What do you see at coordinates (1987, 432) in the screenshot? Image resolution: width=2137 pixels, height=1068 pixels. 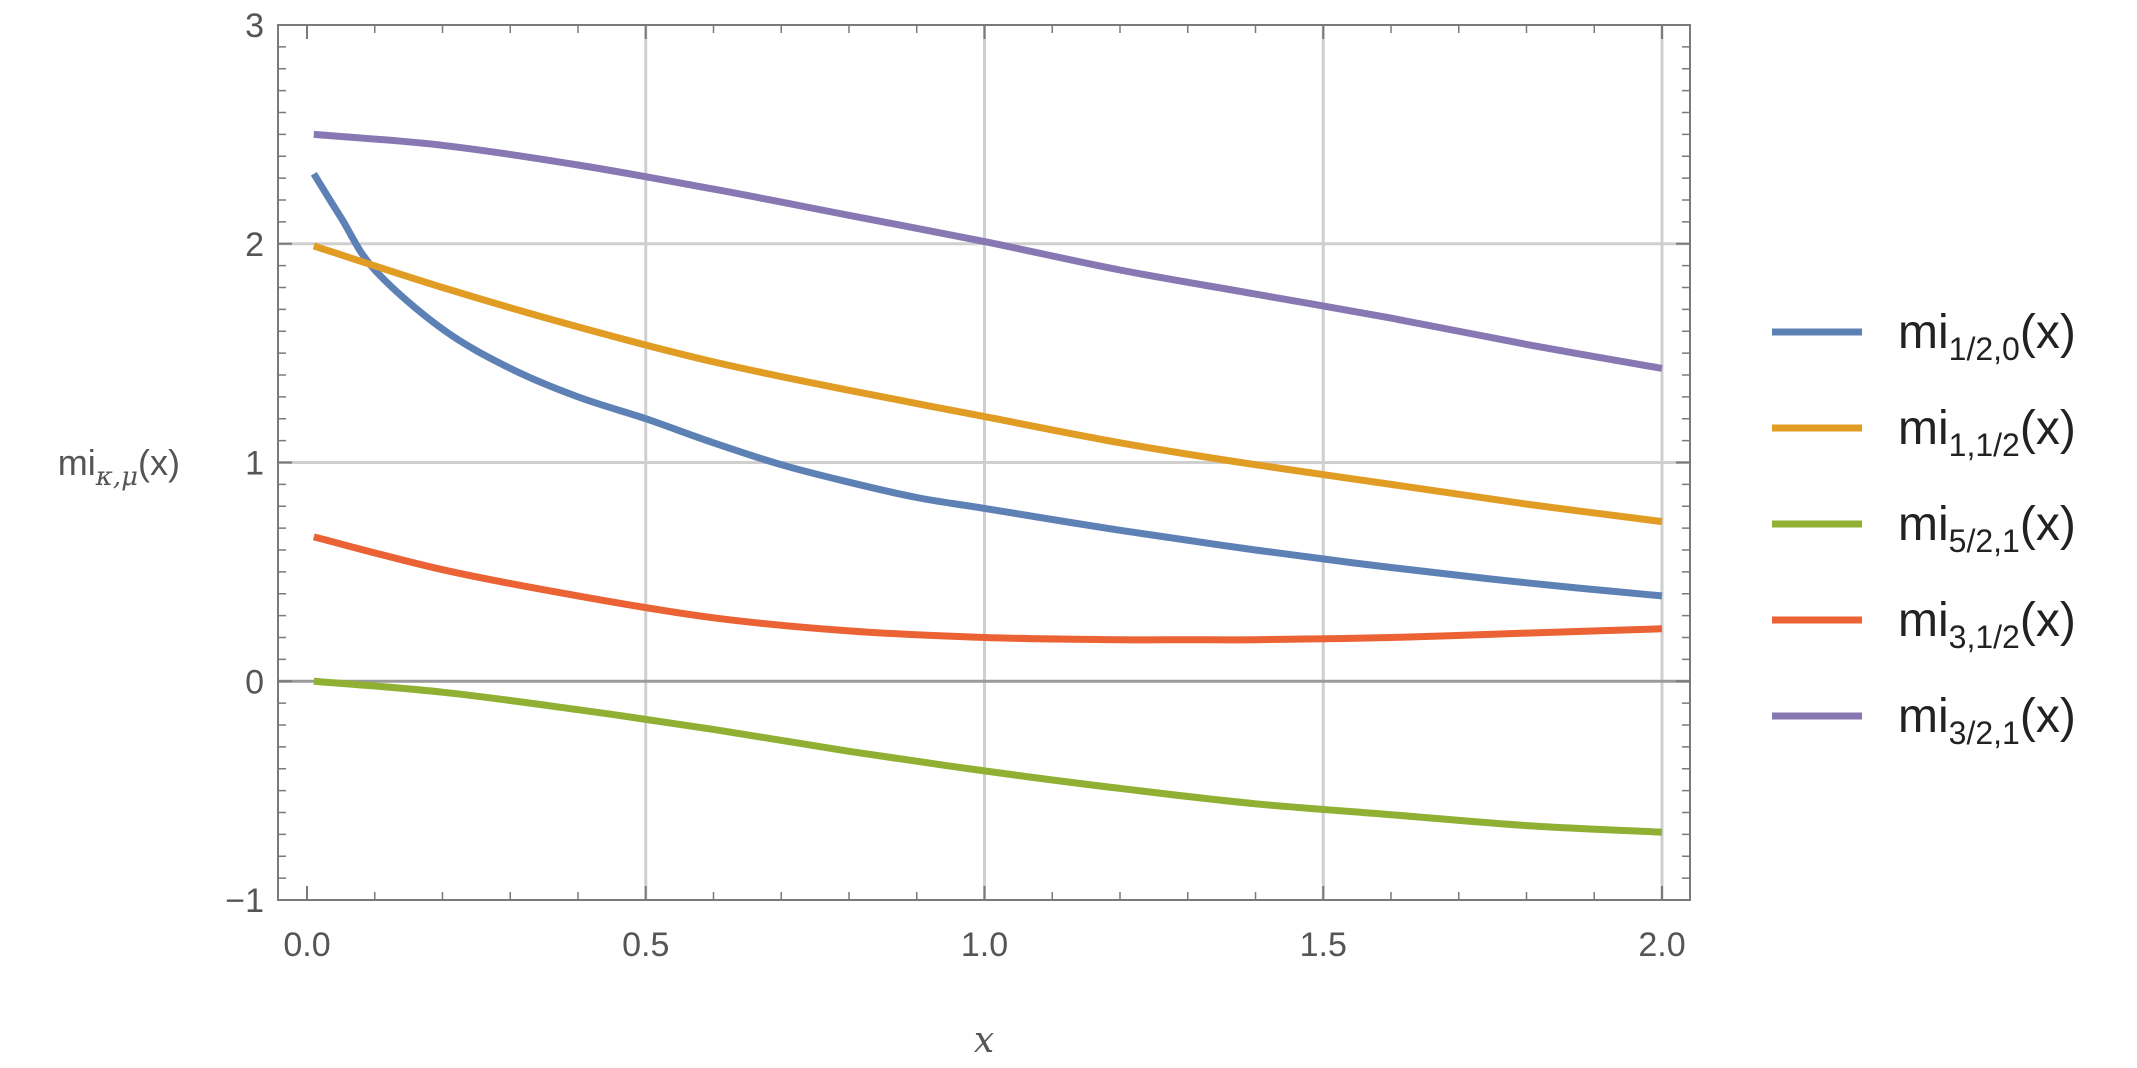 I see `legend-label: mi1,1/2(x)` at bounding box center [1987, 432].